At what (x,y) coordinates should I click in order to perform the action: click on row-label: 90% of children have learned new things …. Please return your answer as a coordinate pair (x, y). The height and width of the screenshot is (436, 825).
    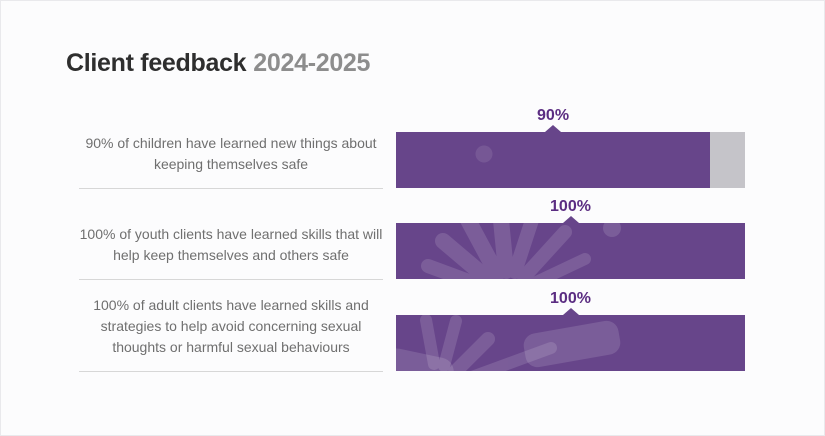
    Looking at the image, I should click on (231, 153).